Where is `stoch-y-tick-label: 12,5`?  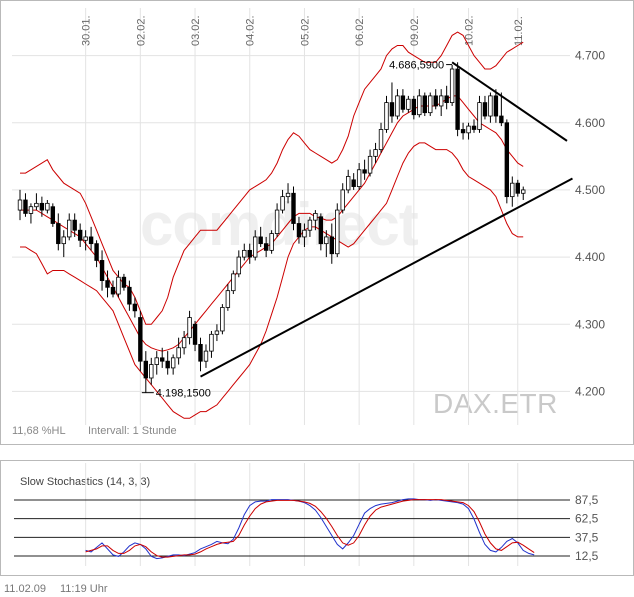 stoch-y-tick-label: 12,5 is located at coordinates (587, 556).